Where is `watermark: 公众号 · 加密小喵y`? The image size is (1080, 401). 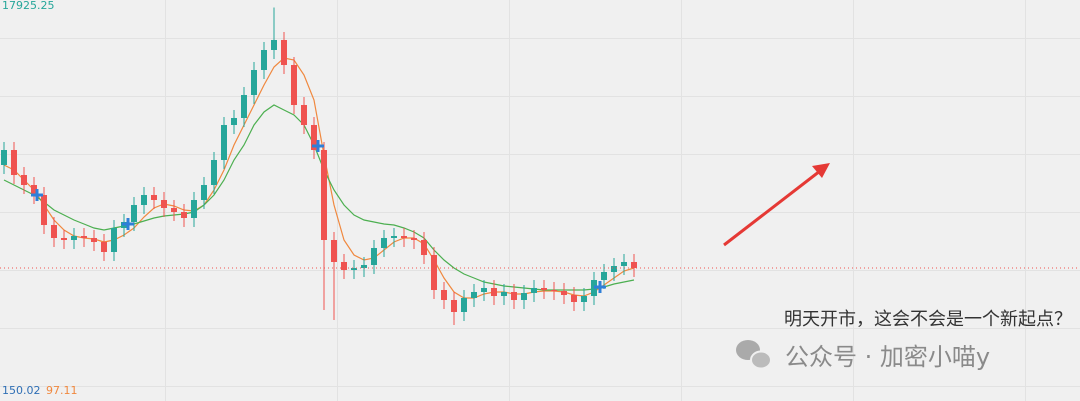
watermark: 公众号 · 加密小喵y is located at coordinates (887, 357).